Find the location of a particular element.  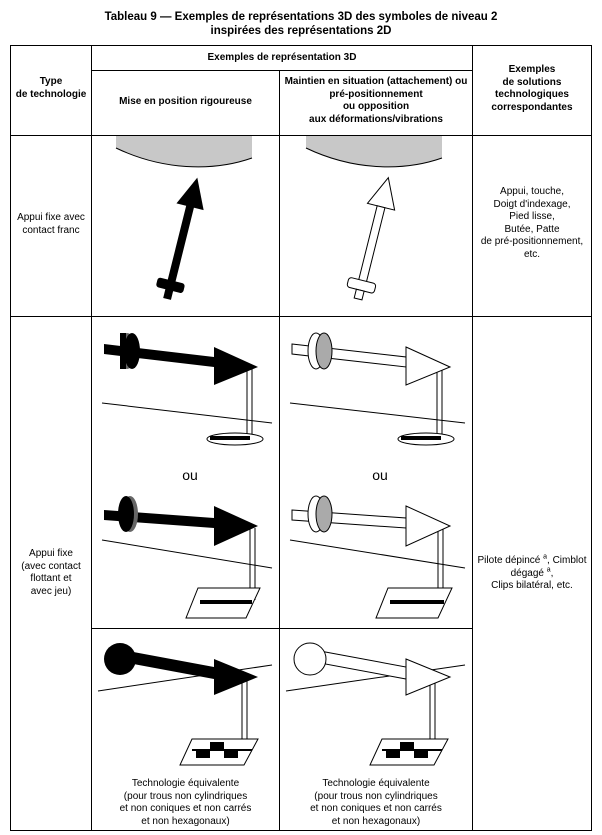

equiv-right-line2: (pour trous non cylindriques is located at coordinates (376, 796).